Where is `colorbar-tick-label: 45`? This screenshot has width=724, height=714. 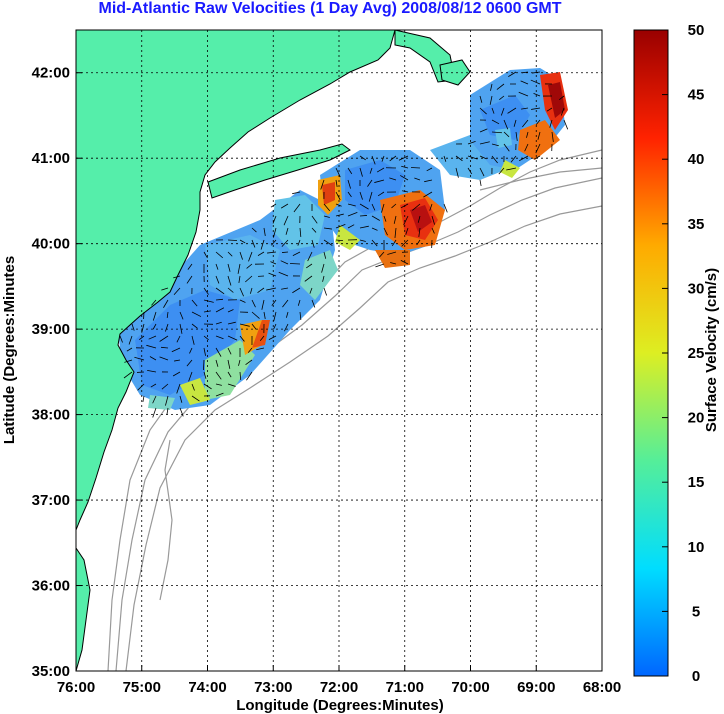
colorbar-tick-label: 45 is located at coordinates (696, 95).